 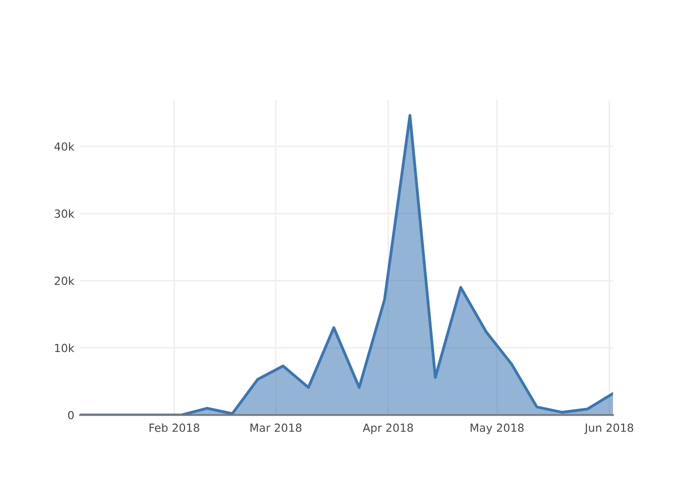 I want to click on x-tick-label: May 2018, so click(x=497, y=429).